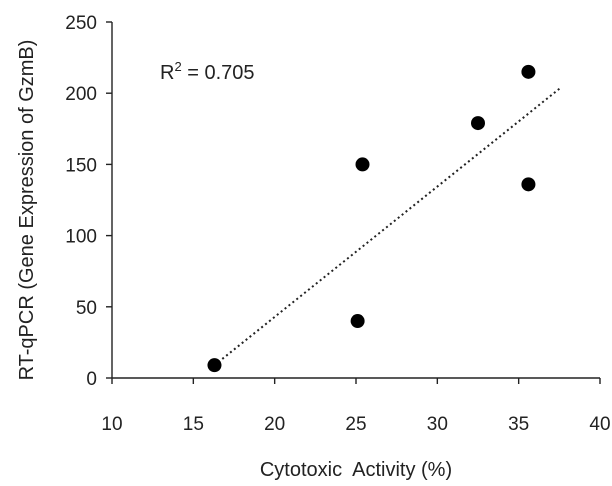 The width and height of the screenshot is (612, 486). What do you see at coordinates (88, 201) in the screenshot?
I see `y-tick-group: 0 50 100 150 200 250` at bounding box center [88, 201].